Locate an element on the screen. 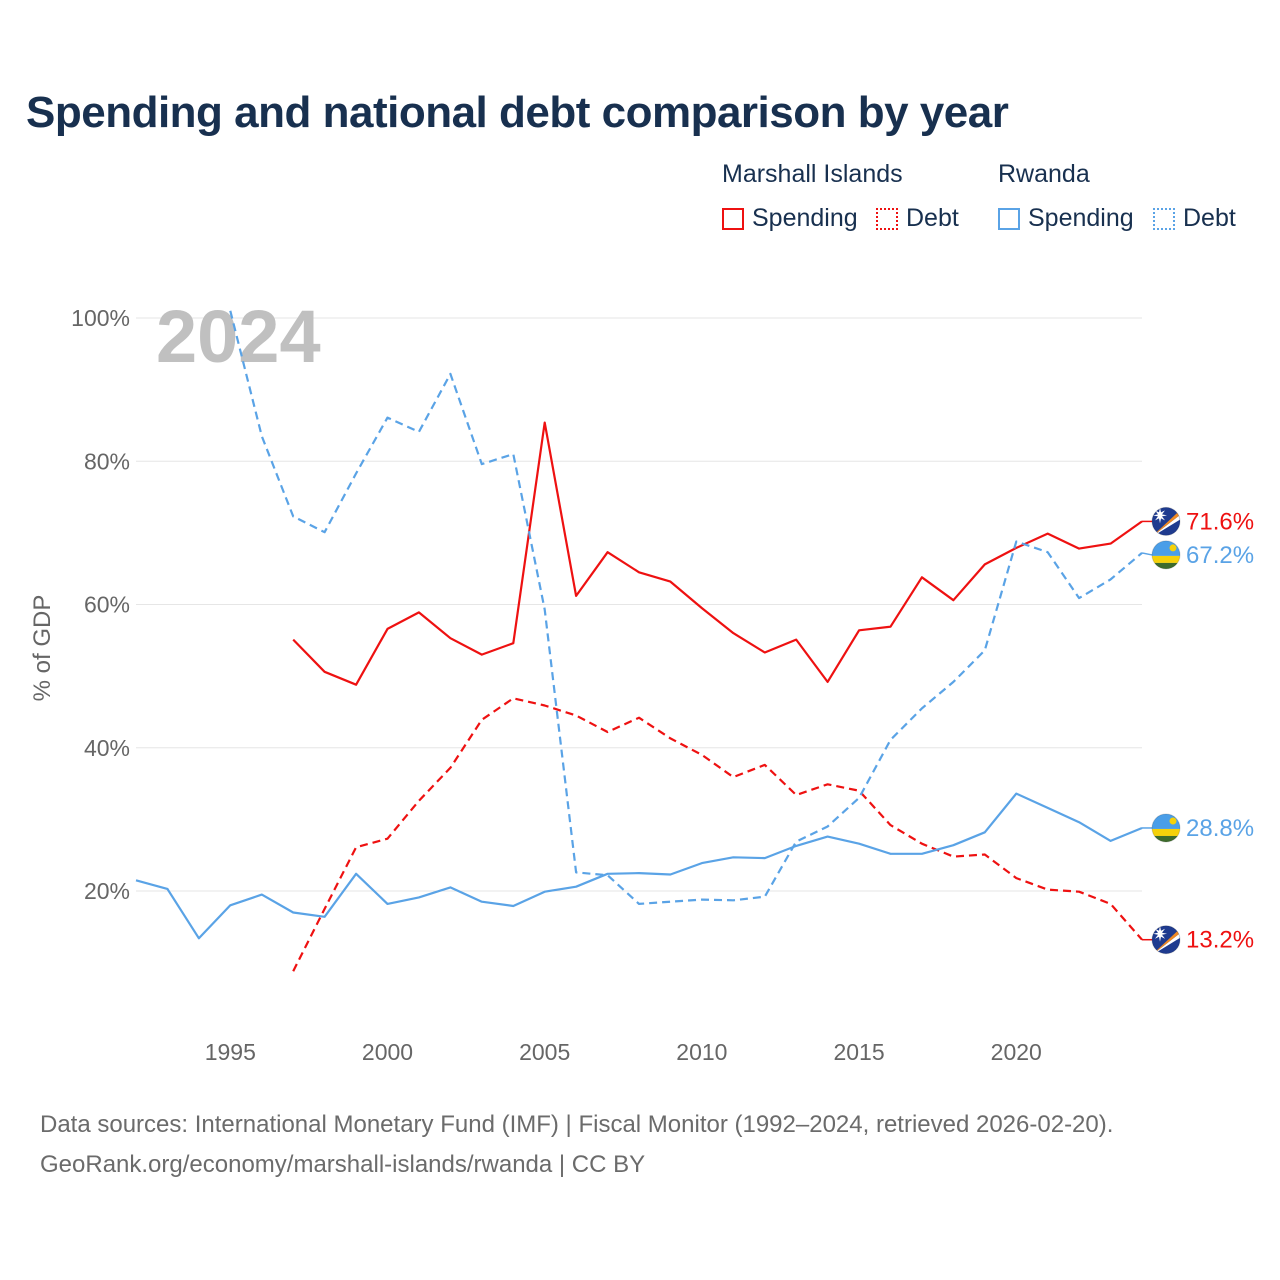 This screenshot has width=1280, height=1280. y-tick-label: 80% is located at coordinates (107, 461).